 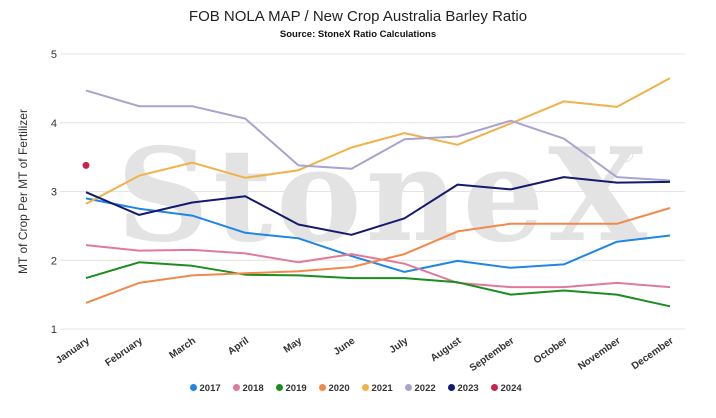 What do you see at coordinates (383, 388) in the screenshot?
I see `legend-label: 2021` at bounding box center [383, 388].